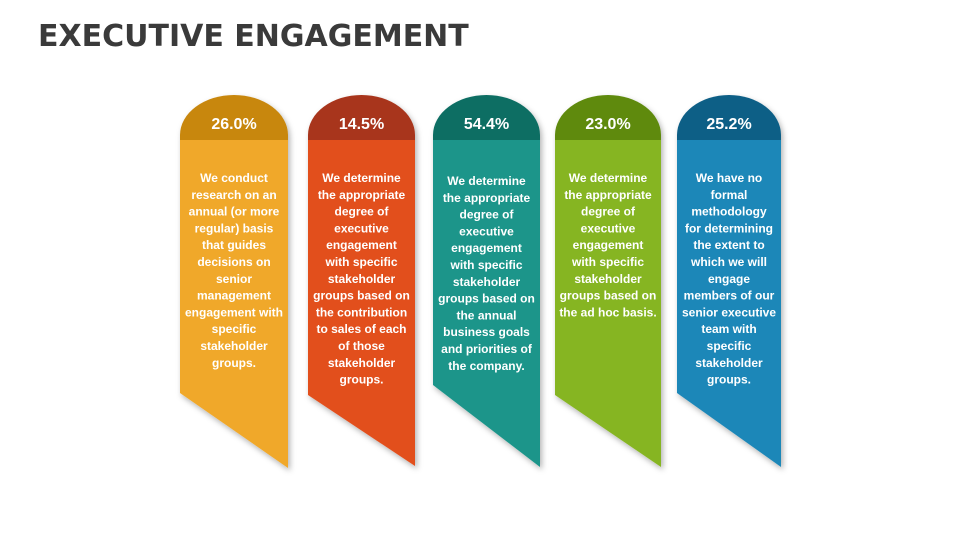  What do you see at coordinates (729, 296) in the screenshot?
I see `card-text-line: members of our` at bounding box center [729, 296].